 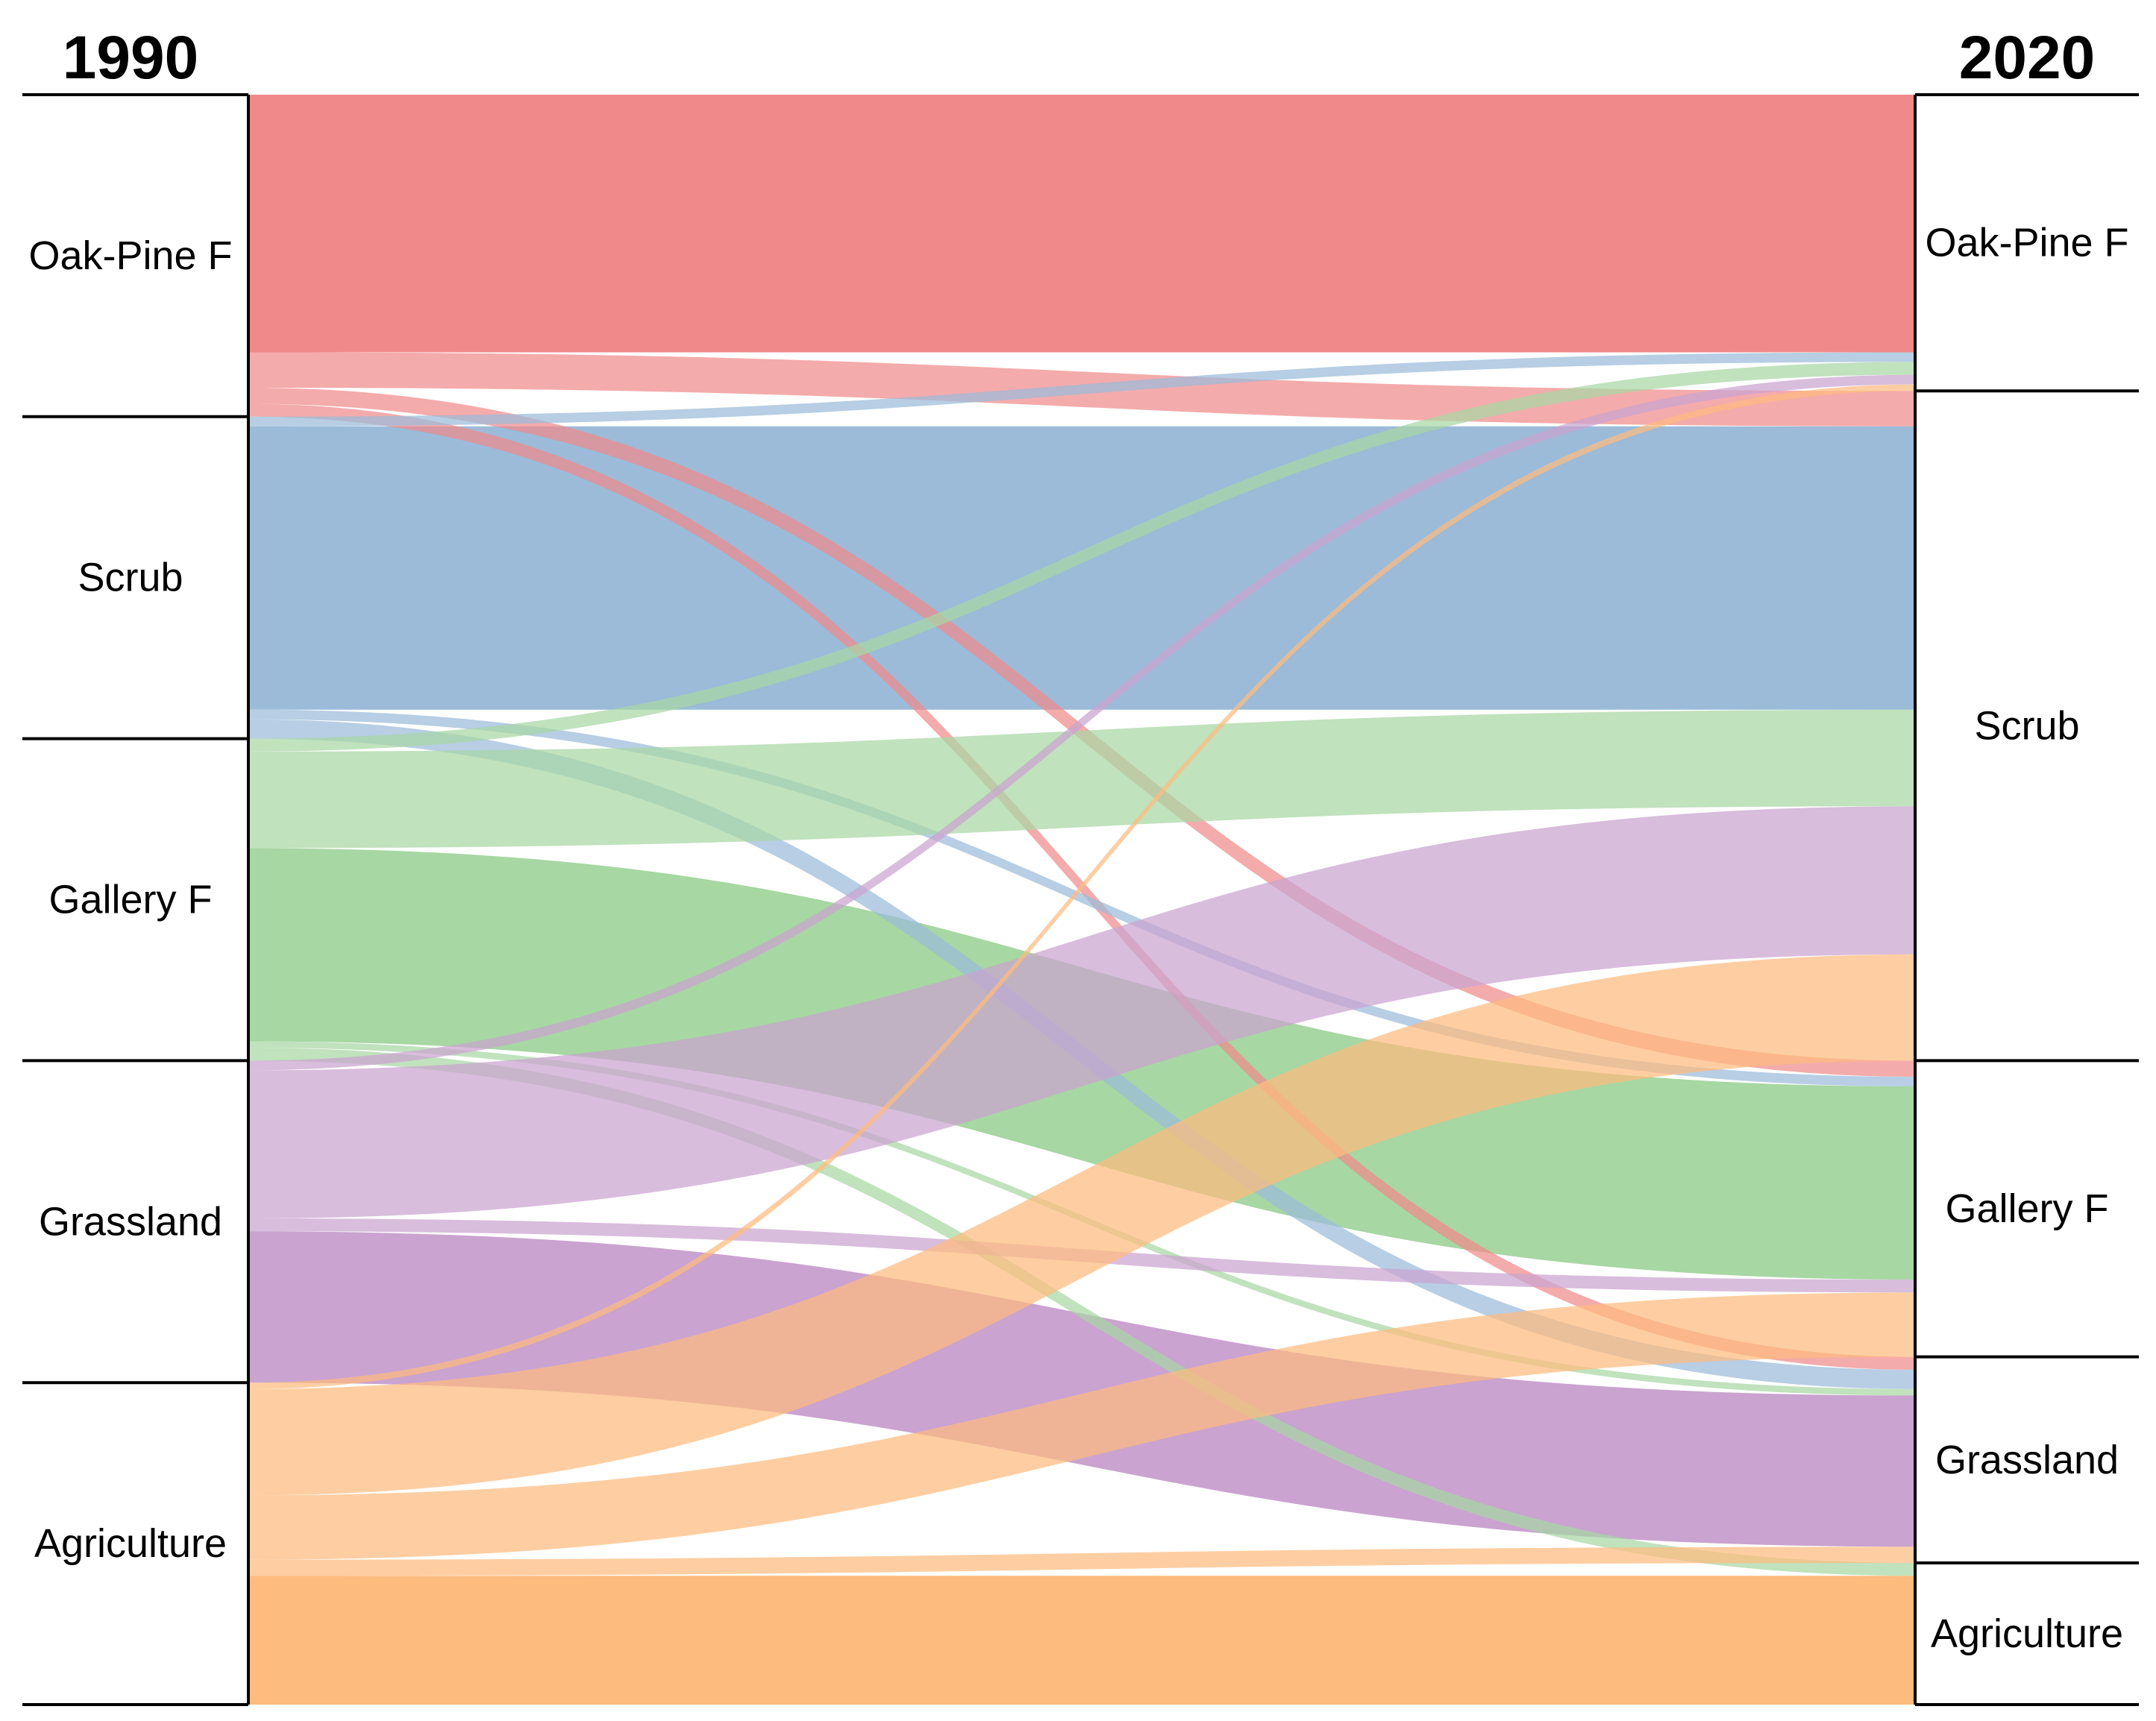 I want to click on left-node-label-grassland: Grassland, so click(x=130, y=1221).